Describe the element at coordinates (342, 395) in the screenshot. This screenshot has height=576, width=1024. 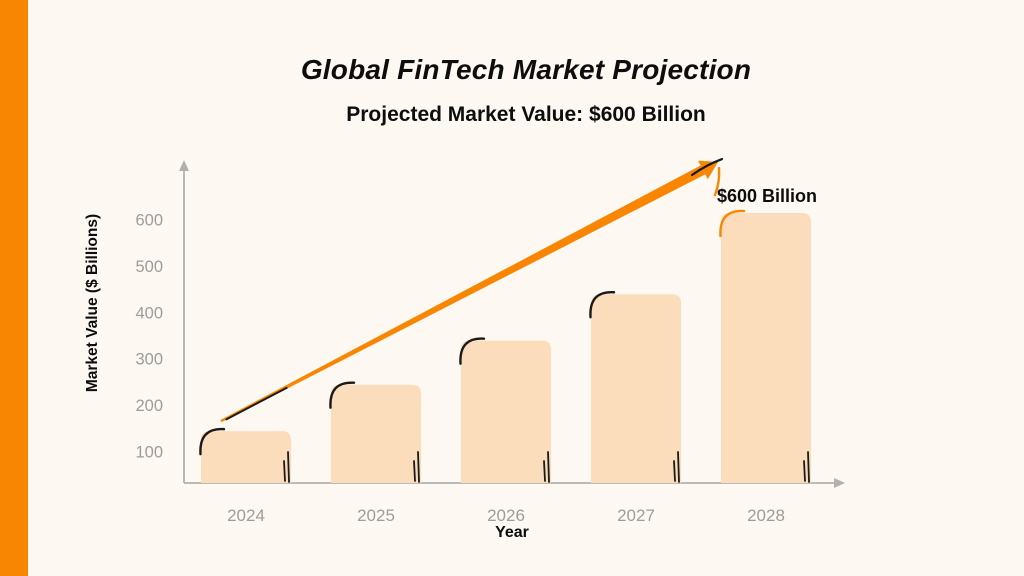
I see `bar-corner-sketch-2025` at that location.